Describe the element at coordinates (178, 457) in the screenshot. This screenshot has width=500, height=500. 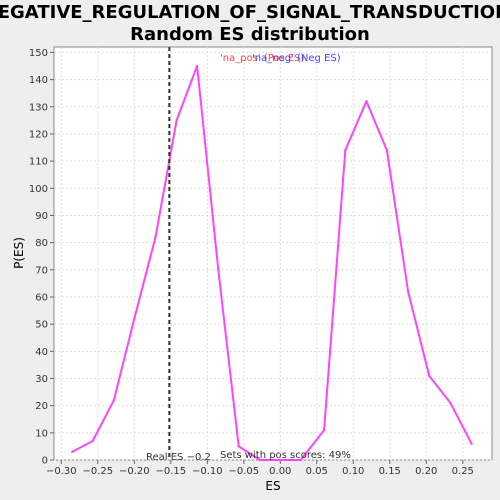
I see `real-es-label: Real ES −0.2` at that location.